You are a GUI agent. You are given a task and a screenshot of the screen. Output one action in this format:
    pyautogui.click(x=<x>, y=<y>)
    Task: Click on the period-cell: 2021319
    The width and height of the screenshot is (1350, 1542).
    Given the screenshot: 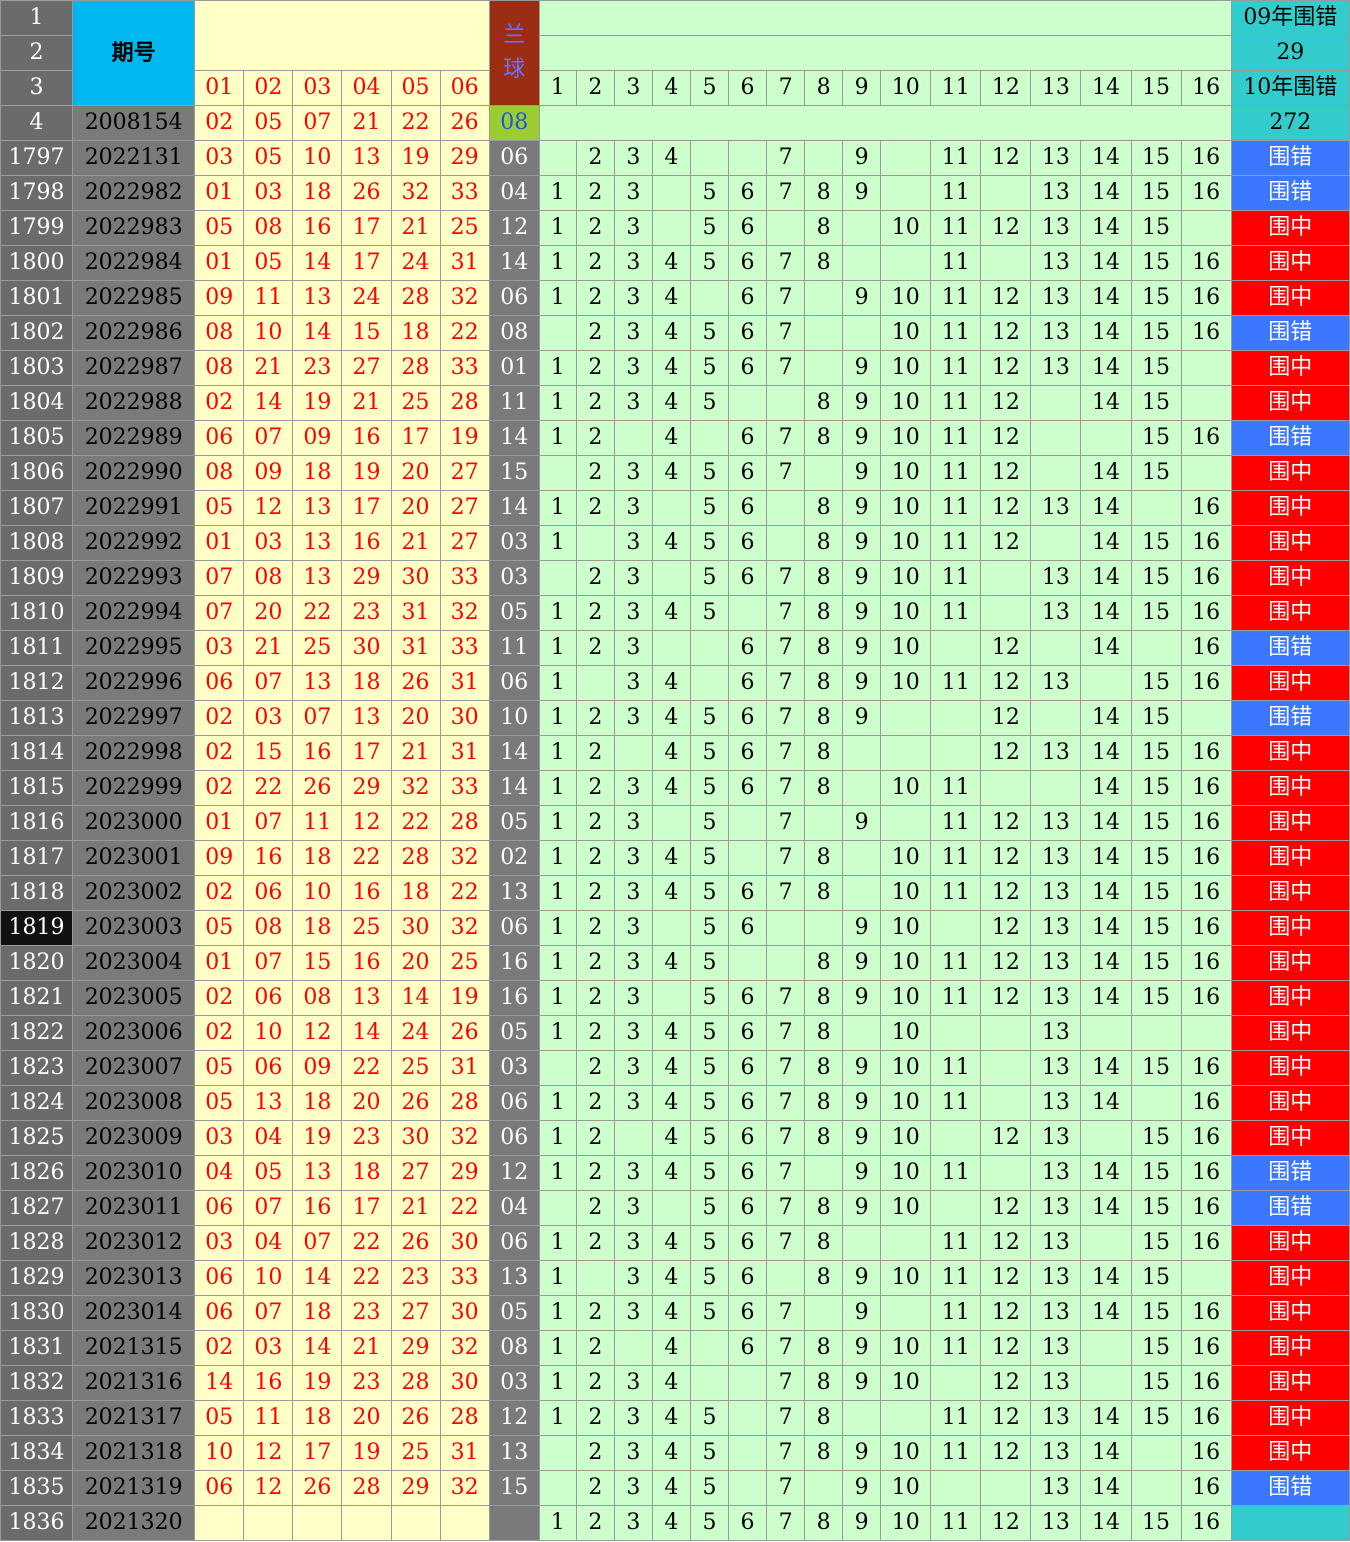 What is the action you would take?
    pyautogui.click(x=134, y=1488)
    